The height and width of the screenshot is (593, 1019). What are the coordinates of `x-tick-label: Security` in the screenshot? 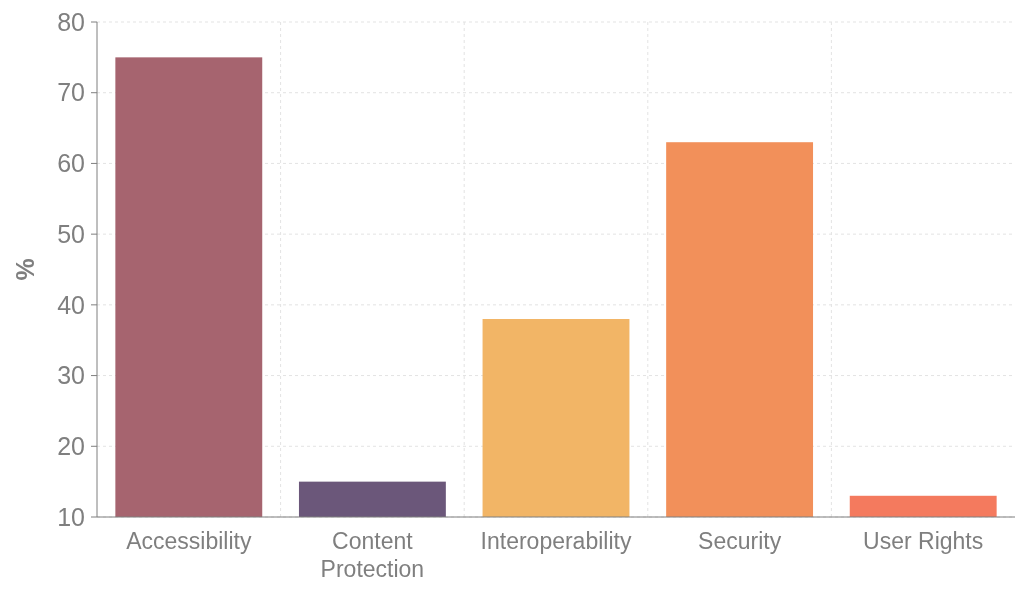 It's located at (740, 541).